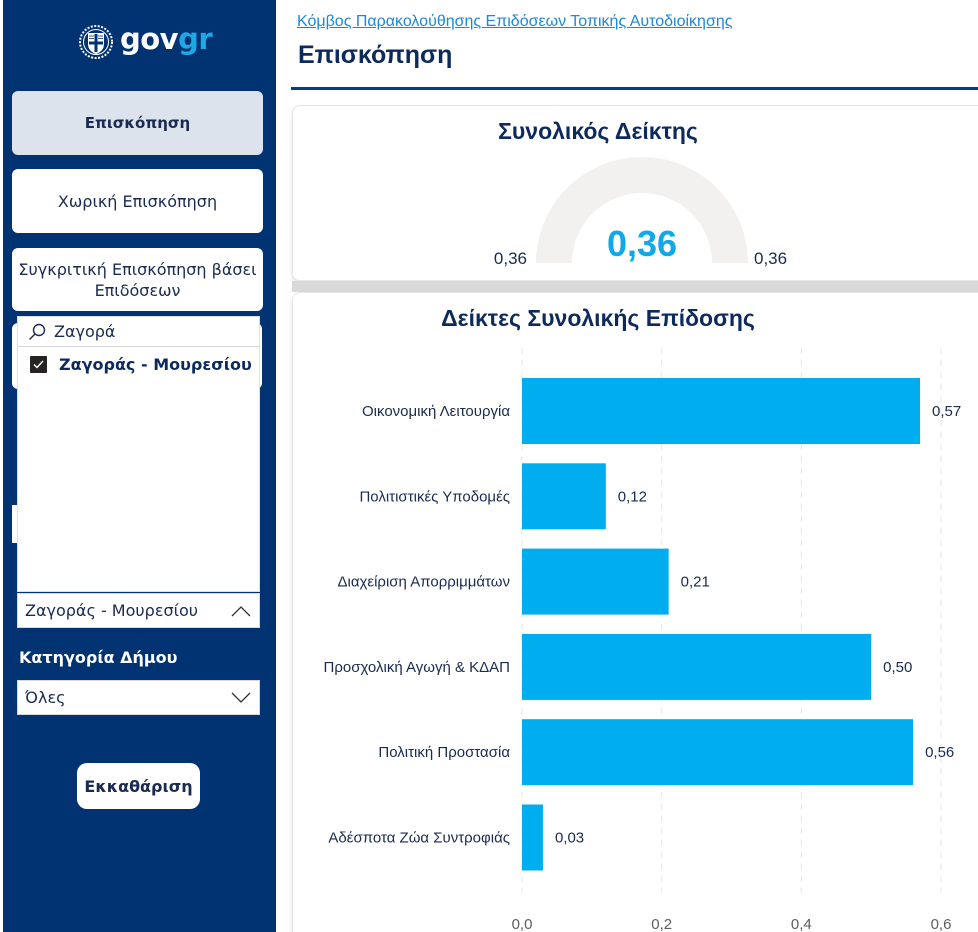  Describe the element at coordinates (801, 924) in the screenshot. I see `x-tick-label: 0,4` at that location.